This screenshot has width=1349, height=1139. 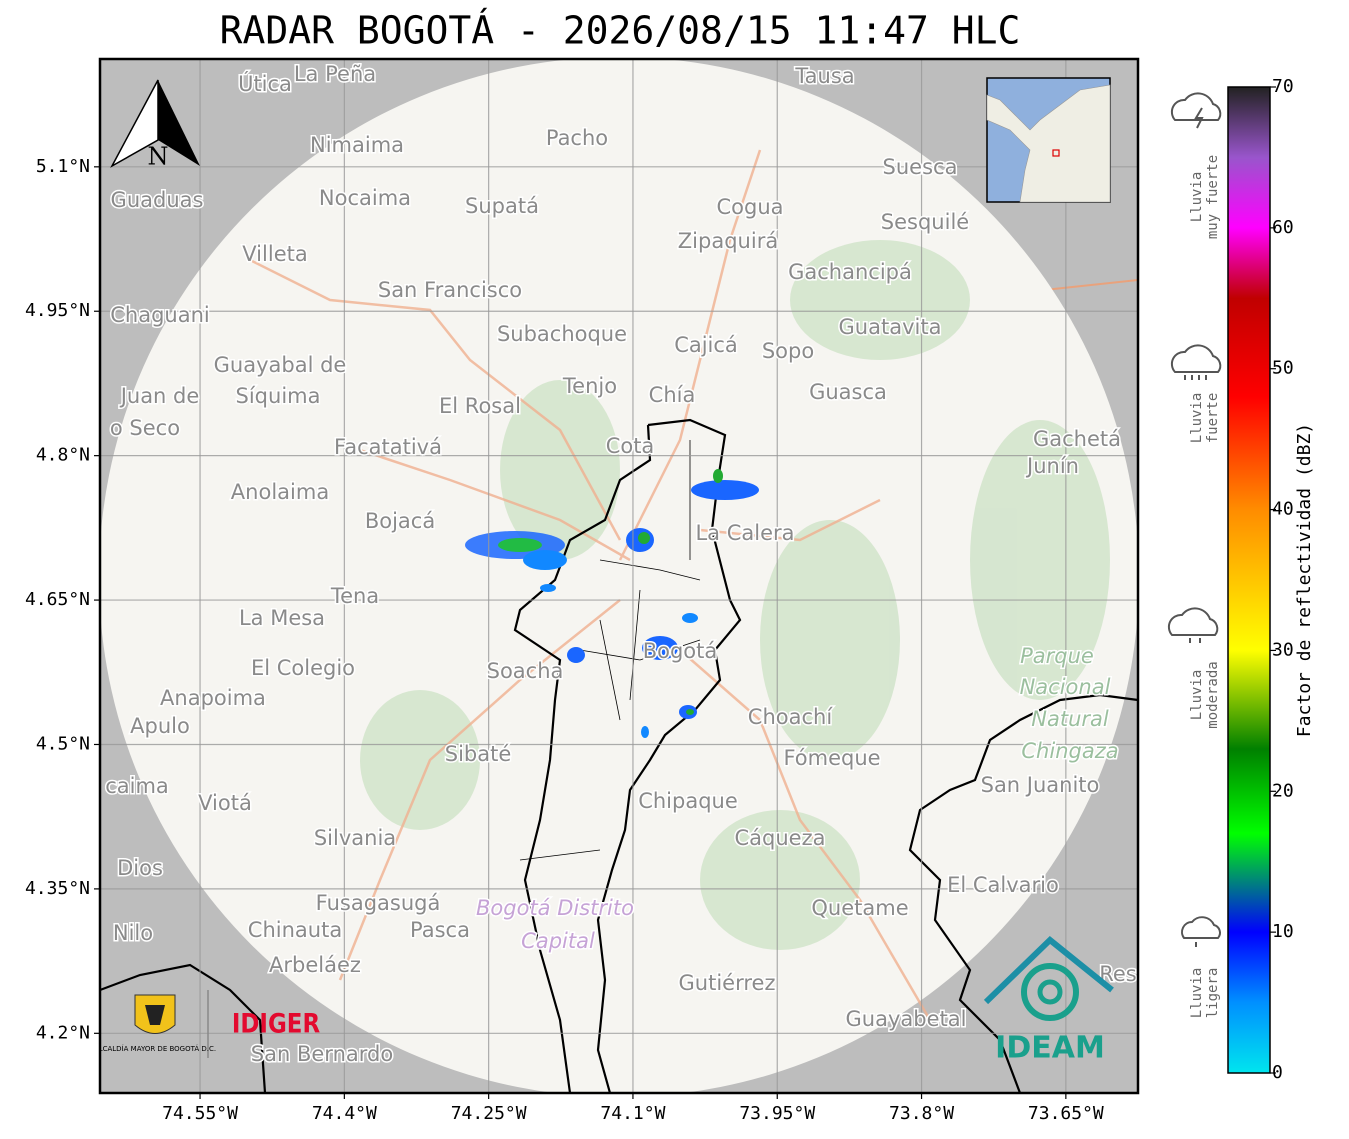 What do you see at coordinates (450, 290) in the screenshot?
I see `place-label: San Francisco` at bounding box center [450, 290].